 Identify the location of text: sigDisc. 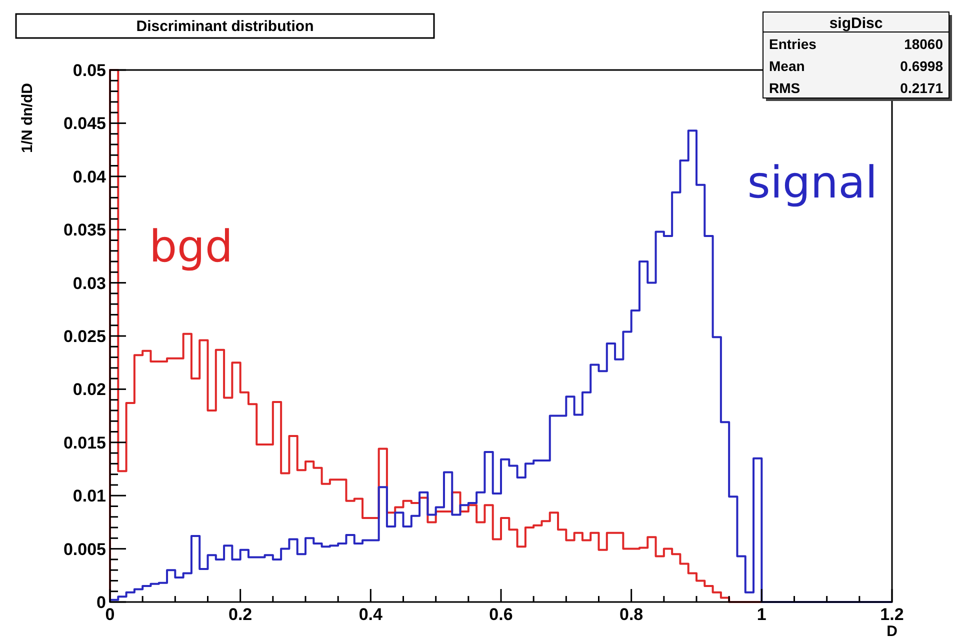
(856, 23).